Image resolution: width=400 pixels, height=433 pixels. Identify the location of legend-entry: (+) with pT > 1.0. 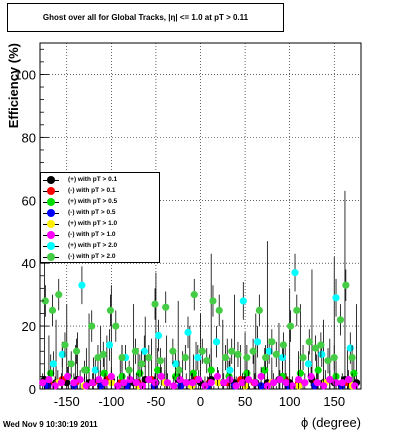
(100, 224).